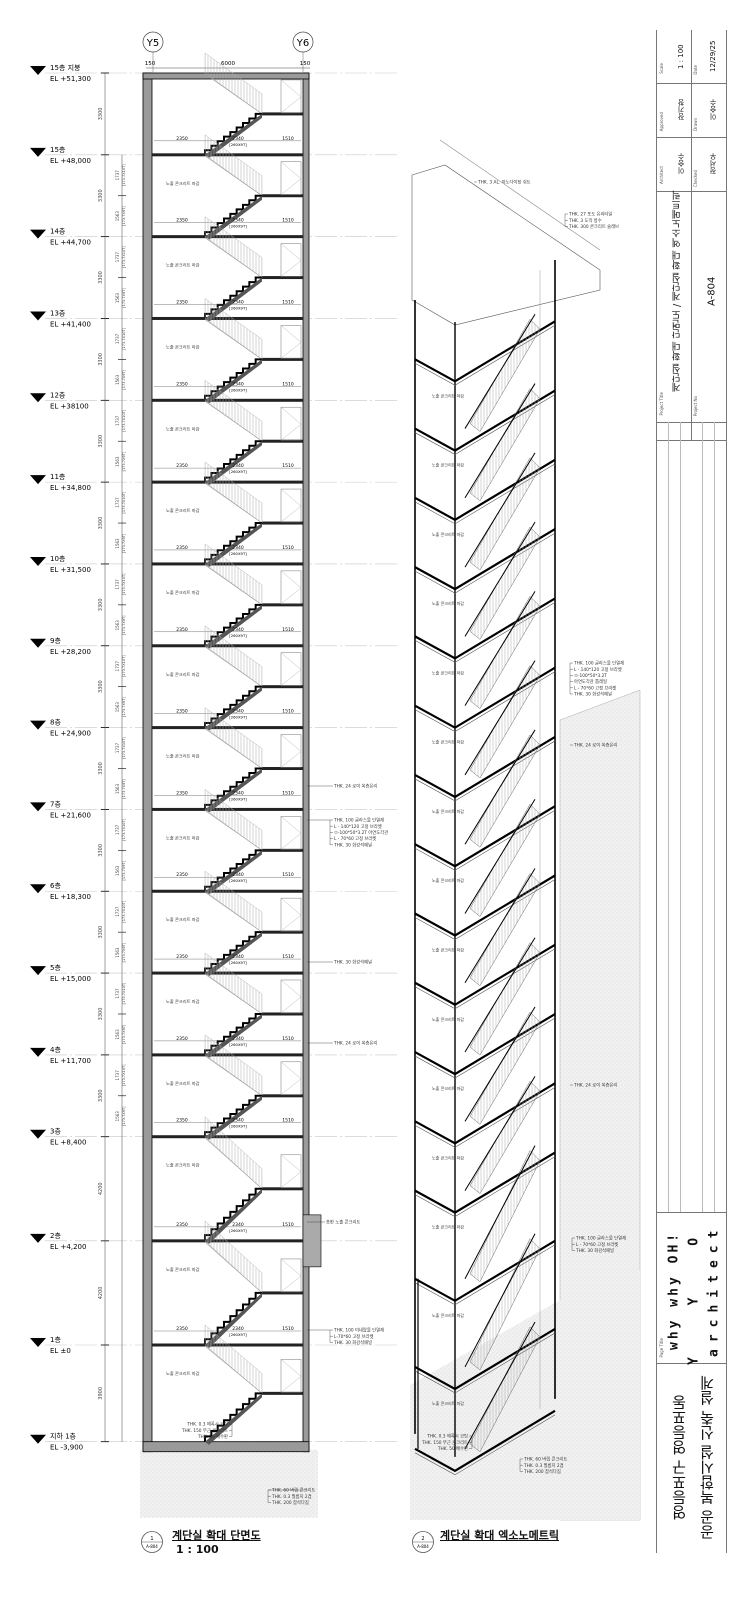 The height and width of the screenshot is (1600, 755). I want to click on section-annotation: THK. 150 무근 콘크리트, so click(204, 1430).